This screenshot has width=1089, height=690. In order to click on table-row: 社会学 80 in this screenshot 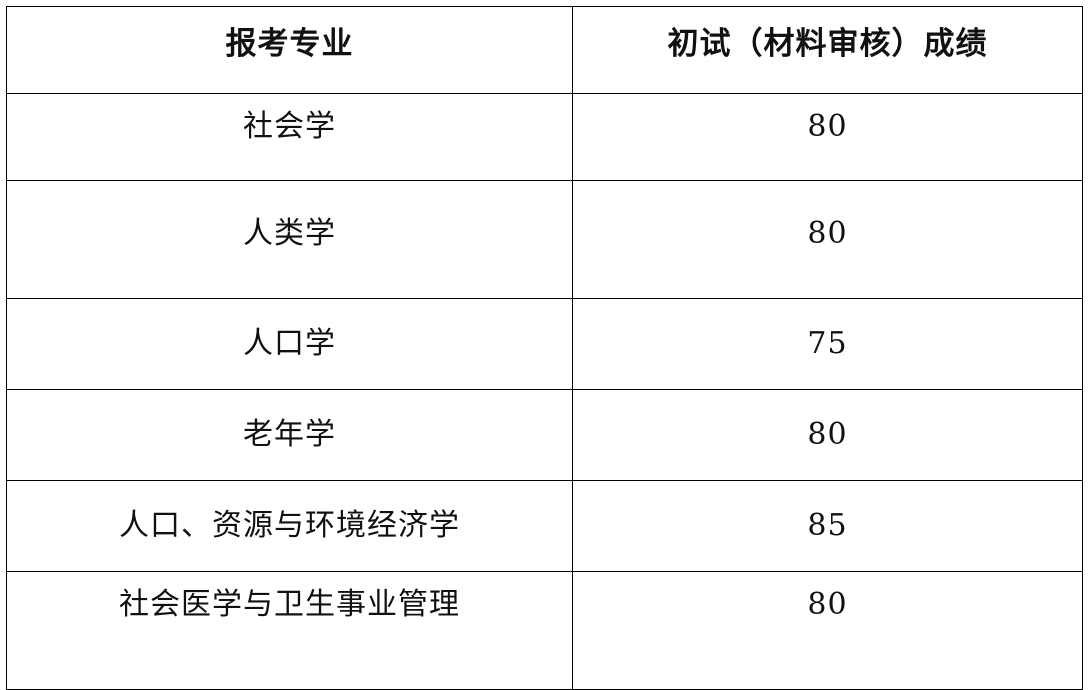, I will do `click(544, 137)`.